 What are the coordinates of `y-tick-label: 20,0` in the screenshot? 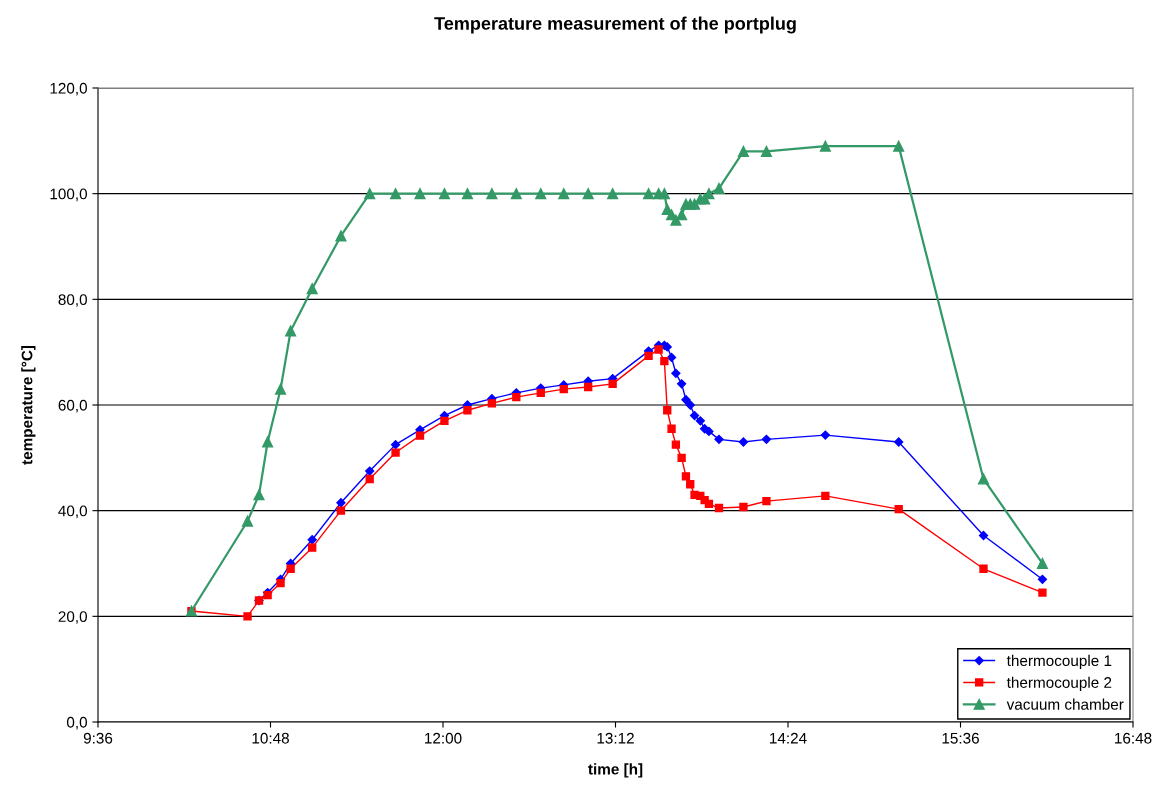 It's located at (72, 617).